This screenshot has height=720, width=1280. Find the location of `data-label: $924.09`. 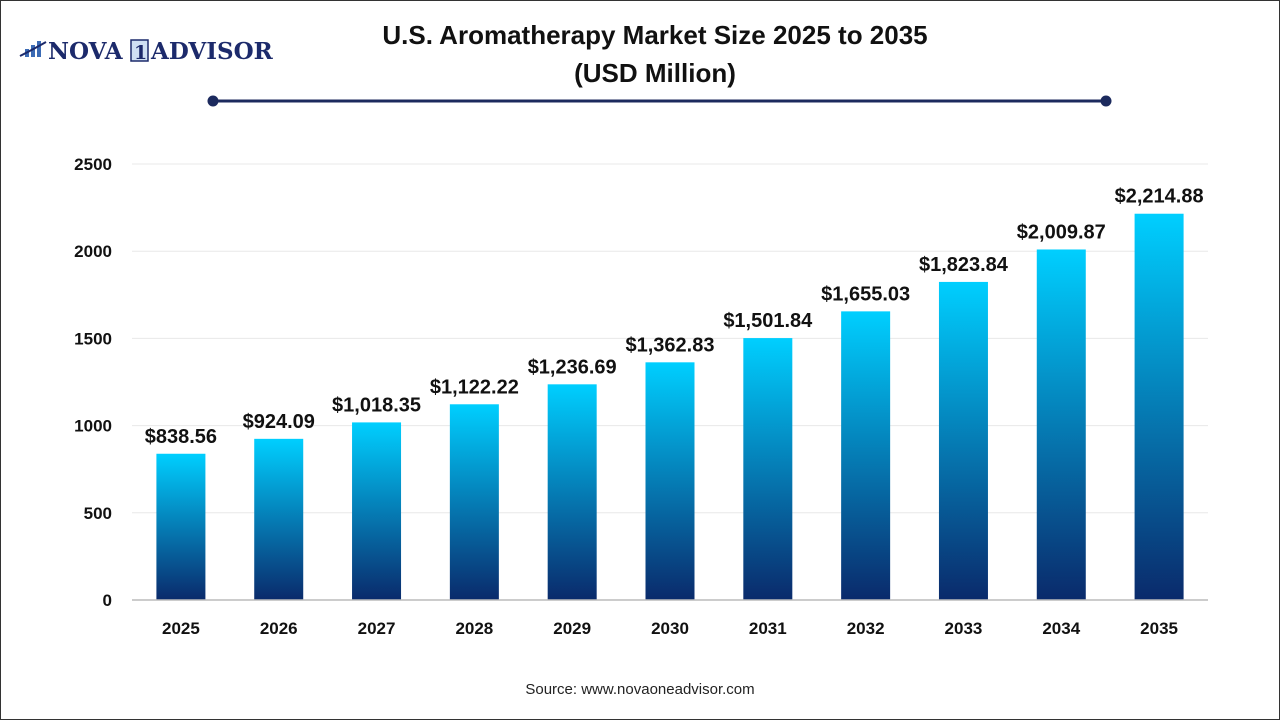

data-label: $924.09 is located at coordinates (279, 422).